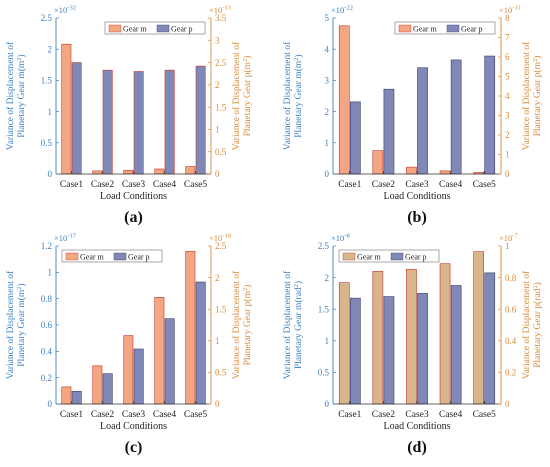  I want to click on right-tick-label: 3.5, so click(221, 18).